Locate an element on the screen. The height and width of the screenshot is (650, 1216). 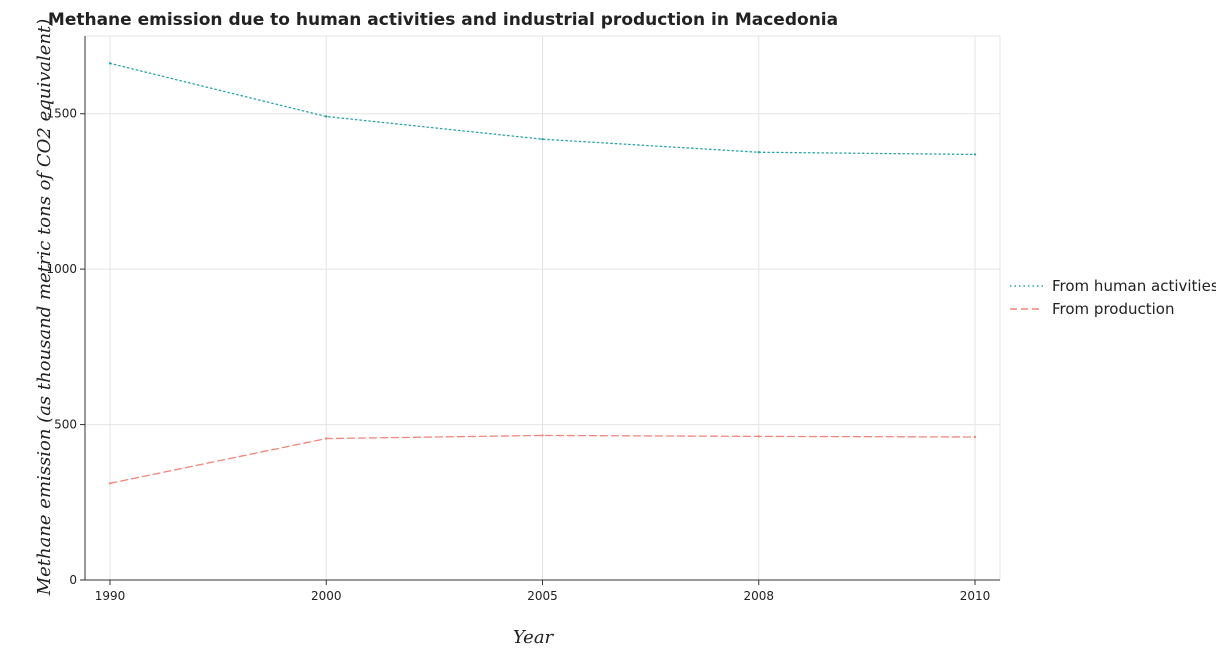
y-tick-label: 0 is located at coordinates (73, 580).